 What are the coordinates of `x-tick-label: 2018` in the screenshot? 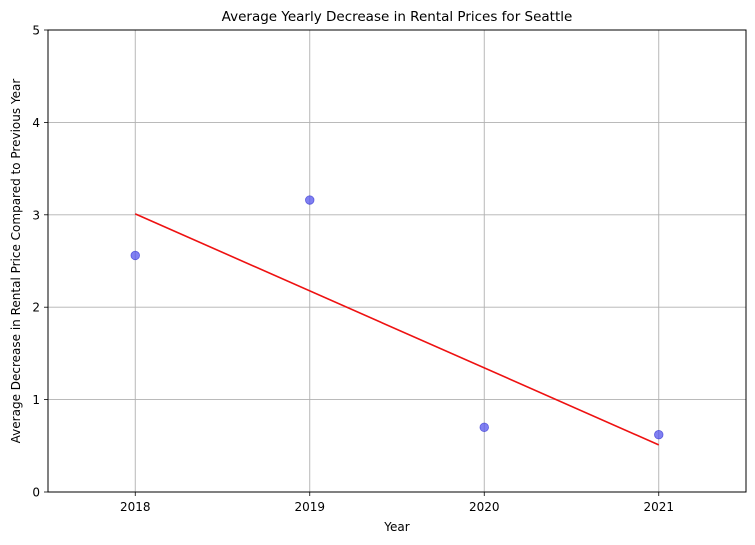 It's located at (135, 507).